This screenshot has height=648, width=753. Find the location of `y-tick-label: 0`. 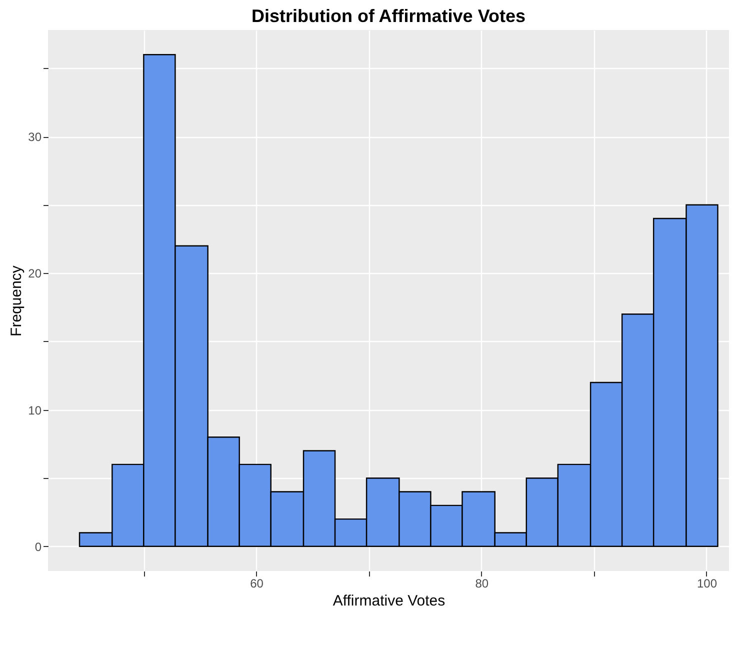

y-tick-label: 0 is located at coordinates (38, 547).